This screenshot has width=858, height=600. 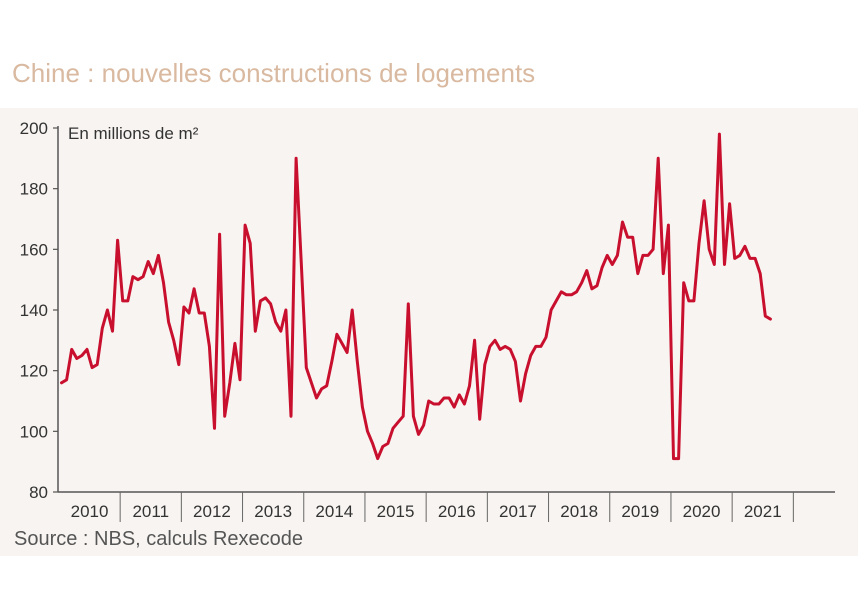 What do you see at coordinates (579, 511) in the screenshot?
I see `x-tick-label: 2018` at bounding box center [579, 511].